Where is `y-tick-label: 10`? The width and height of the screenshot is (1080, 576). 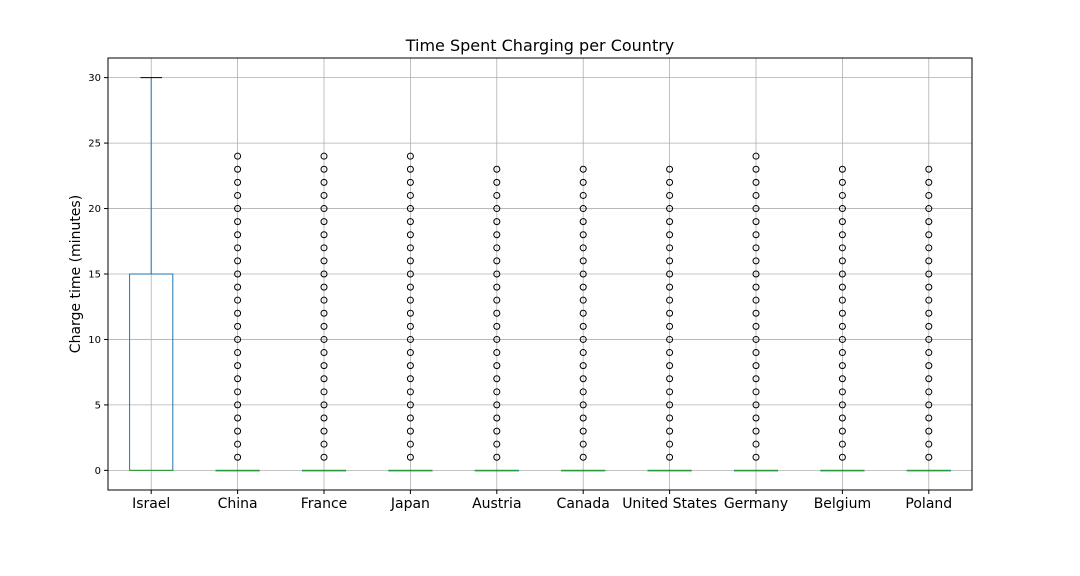
y-tick-label: 10 is located at coordinates (94, 340).